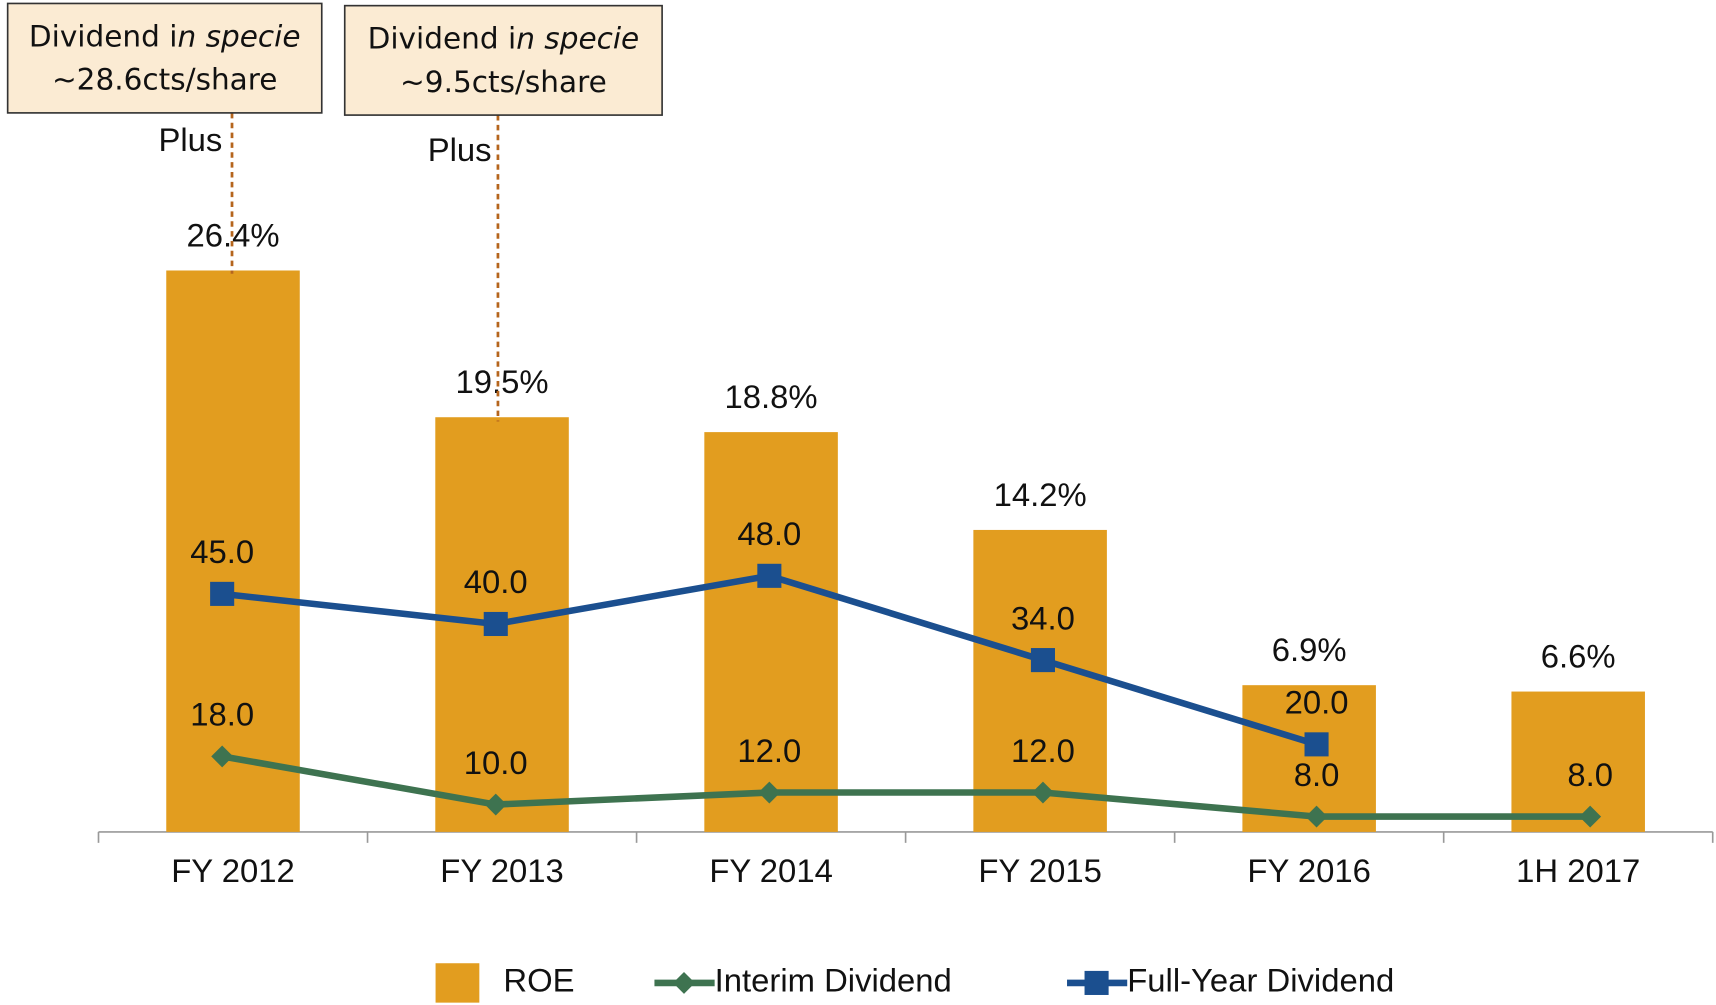 The width and height of the screenshot is (1716, 1005). What do you see at coordinates (771, 870) in the screenshot?
I see `x-tick-label: FY 2014` at bounding box center [771, 870].